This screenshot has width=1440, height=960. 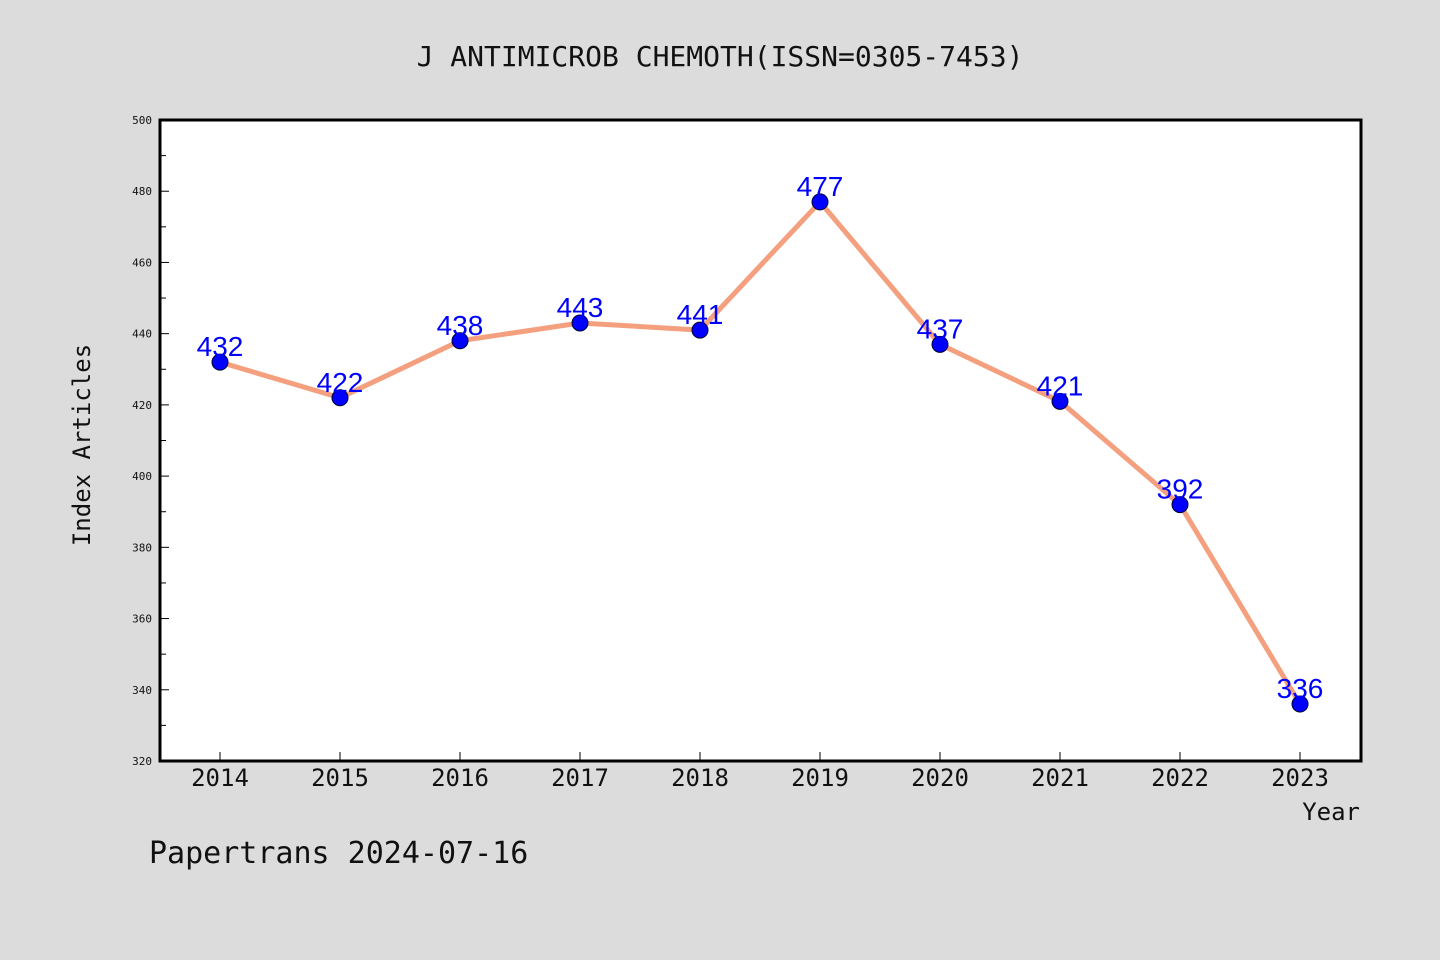 I want to click on x-tick-label: 2023, so click(x=1300, y=778).